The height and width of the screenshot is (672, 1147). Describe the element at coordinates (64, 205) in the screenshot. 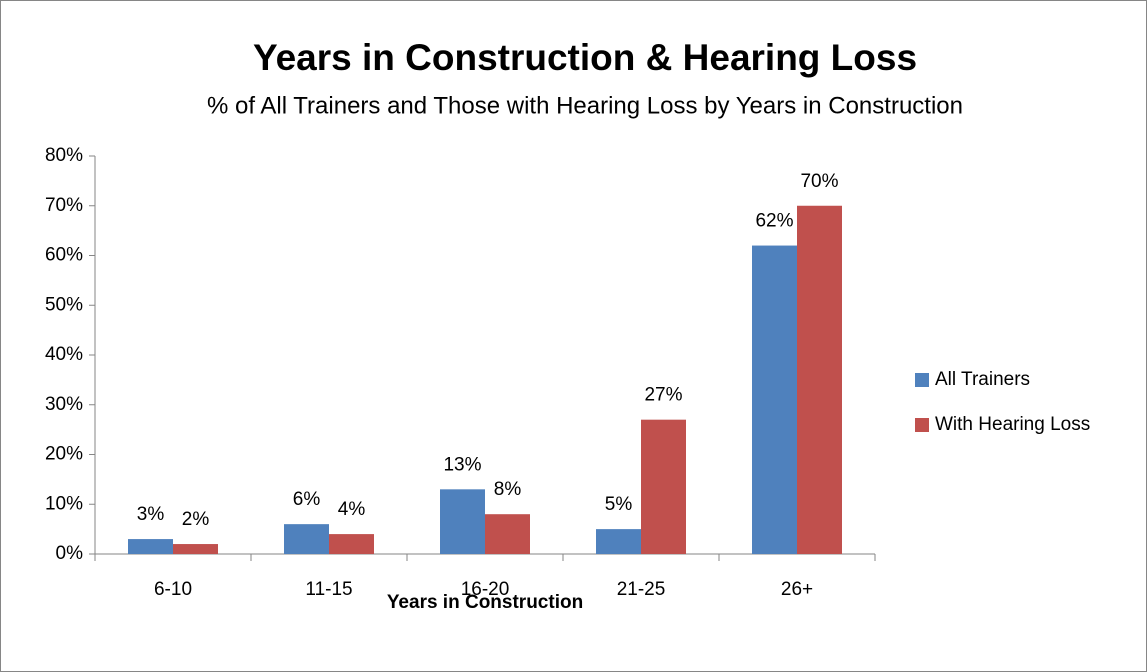

I see `y-tick-label: 70%` at that location.